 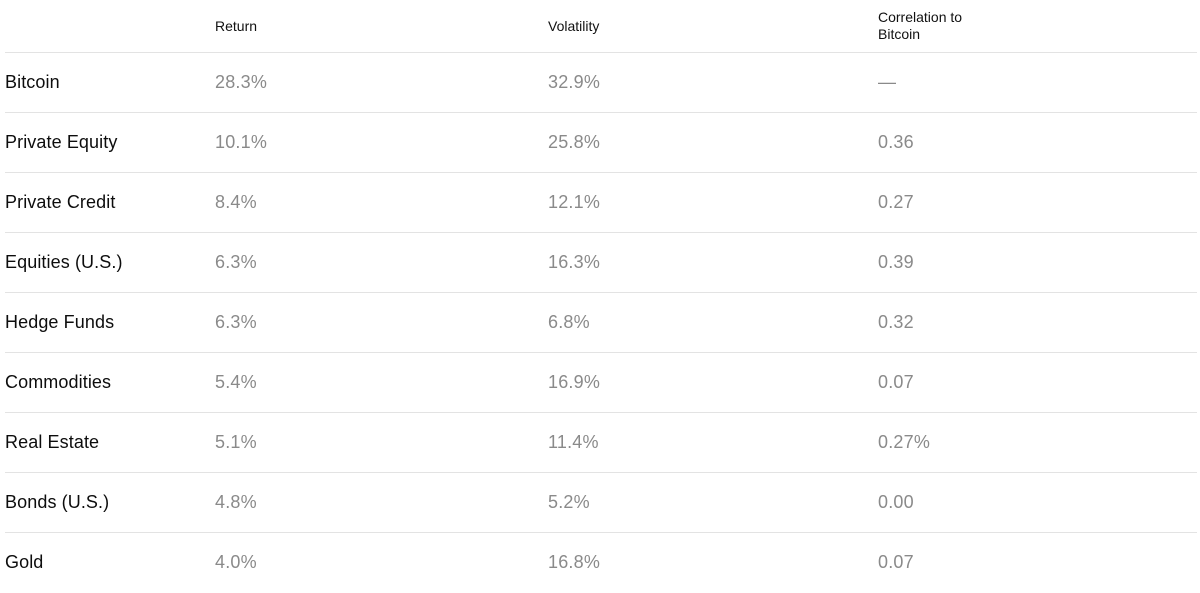 I want to click on correlation-value: 0.39, so click(x=896, y=262).